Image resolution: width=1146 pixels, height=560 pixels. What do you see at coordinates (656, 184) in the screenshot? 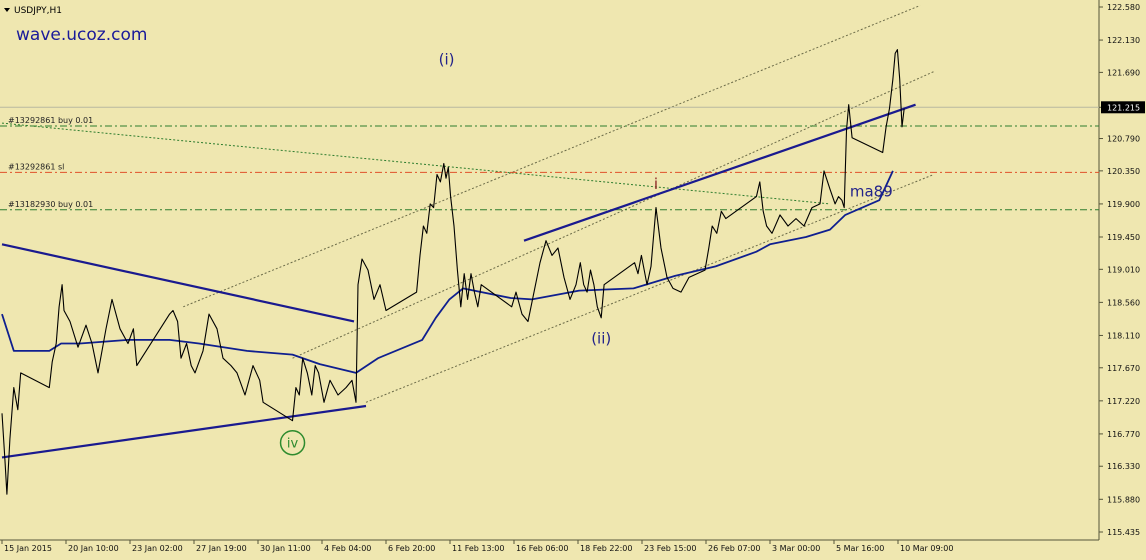
I see `wave-label-3: i` at bounding box center [656, 184].